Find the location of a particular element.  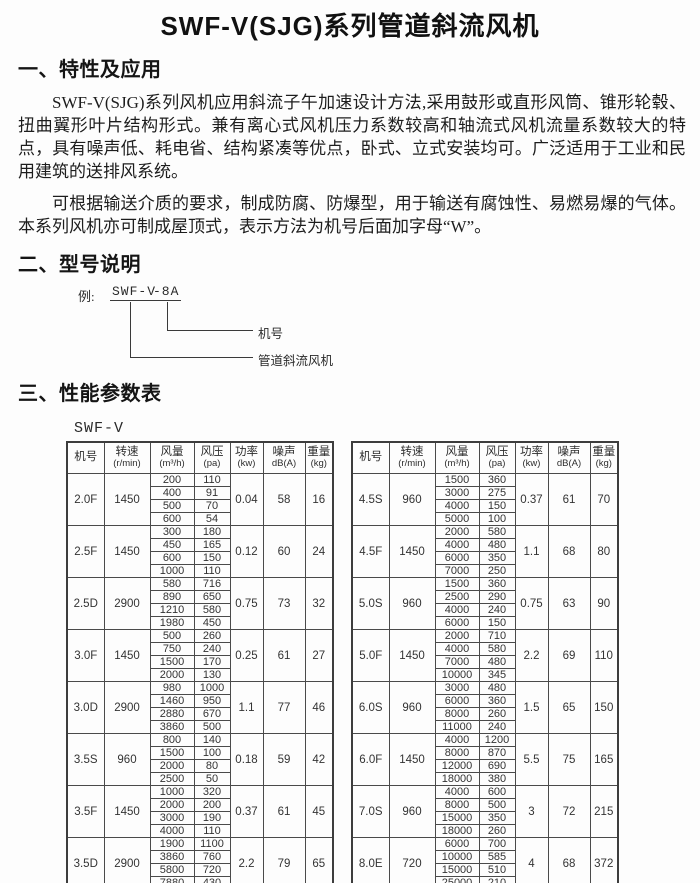

table-row: 6000 150 is located at coordinates (485, 623).